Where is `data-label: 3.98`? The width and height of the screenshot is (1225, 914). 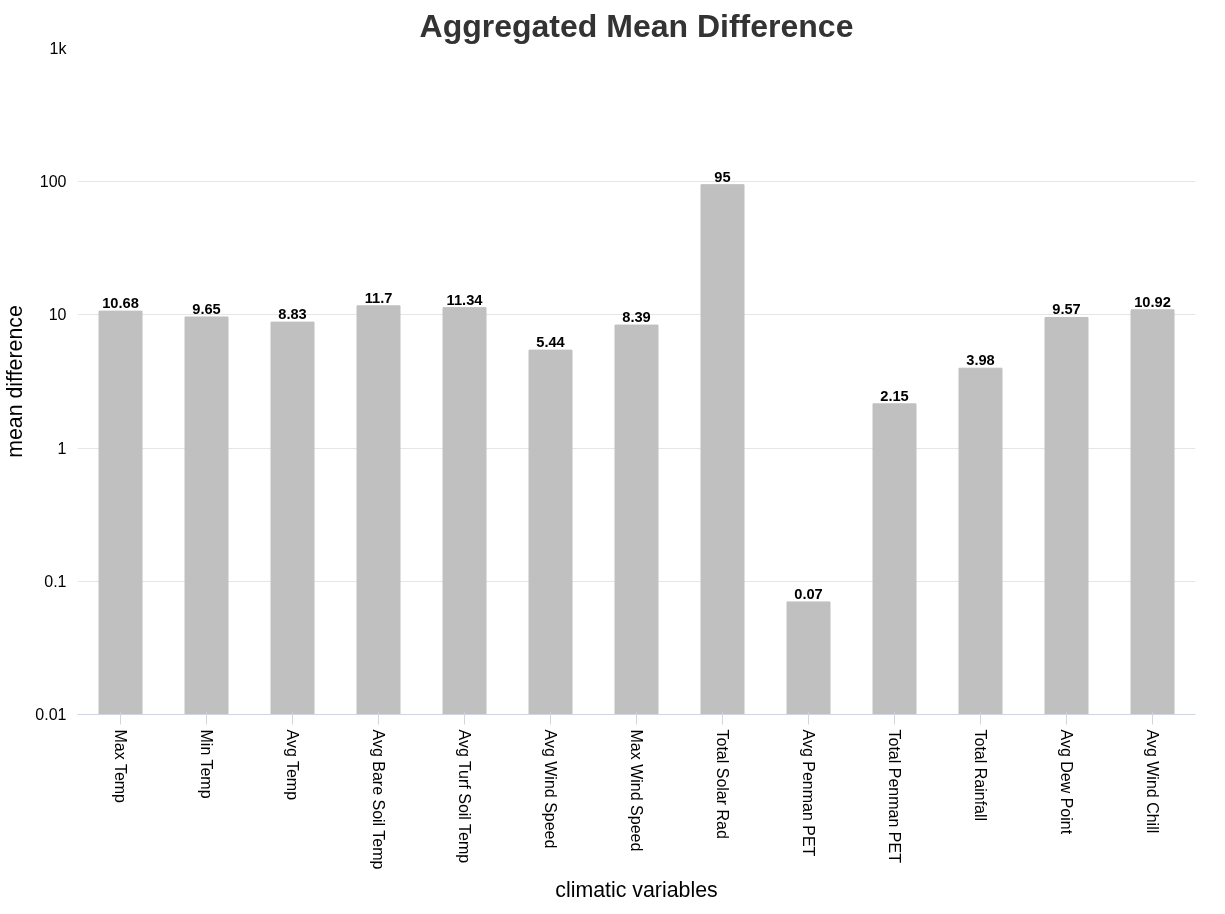
data-label: 3.98 is located at coordinates (980, 360).